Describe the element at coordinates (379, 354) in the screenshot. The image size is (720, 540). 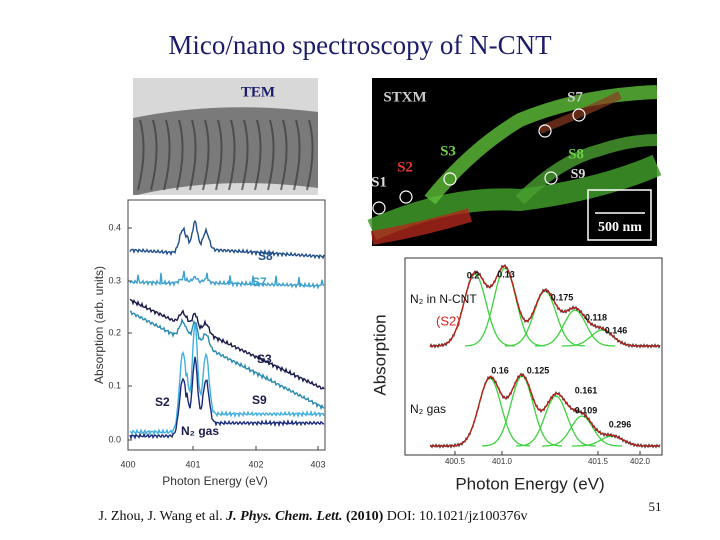
I see `y-axis-label: Absorption` at that location.